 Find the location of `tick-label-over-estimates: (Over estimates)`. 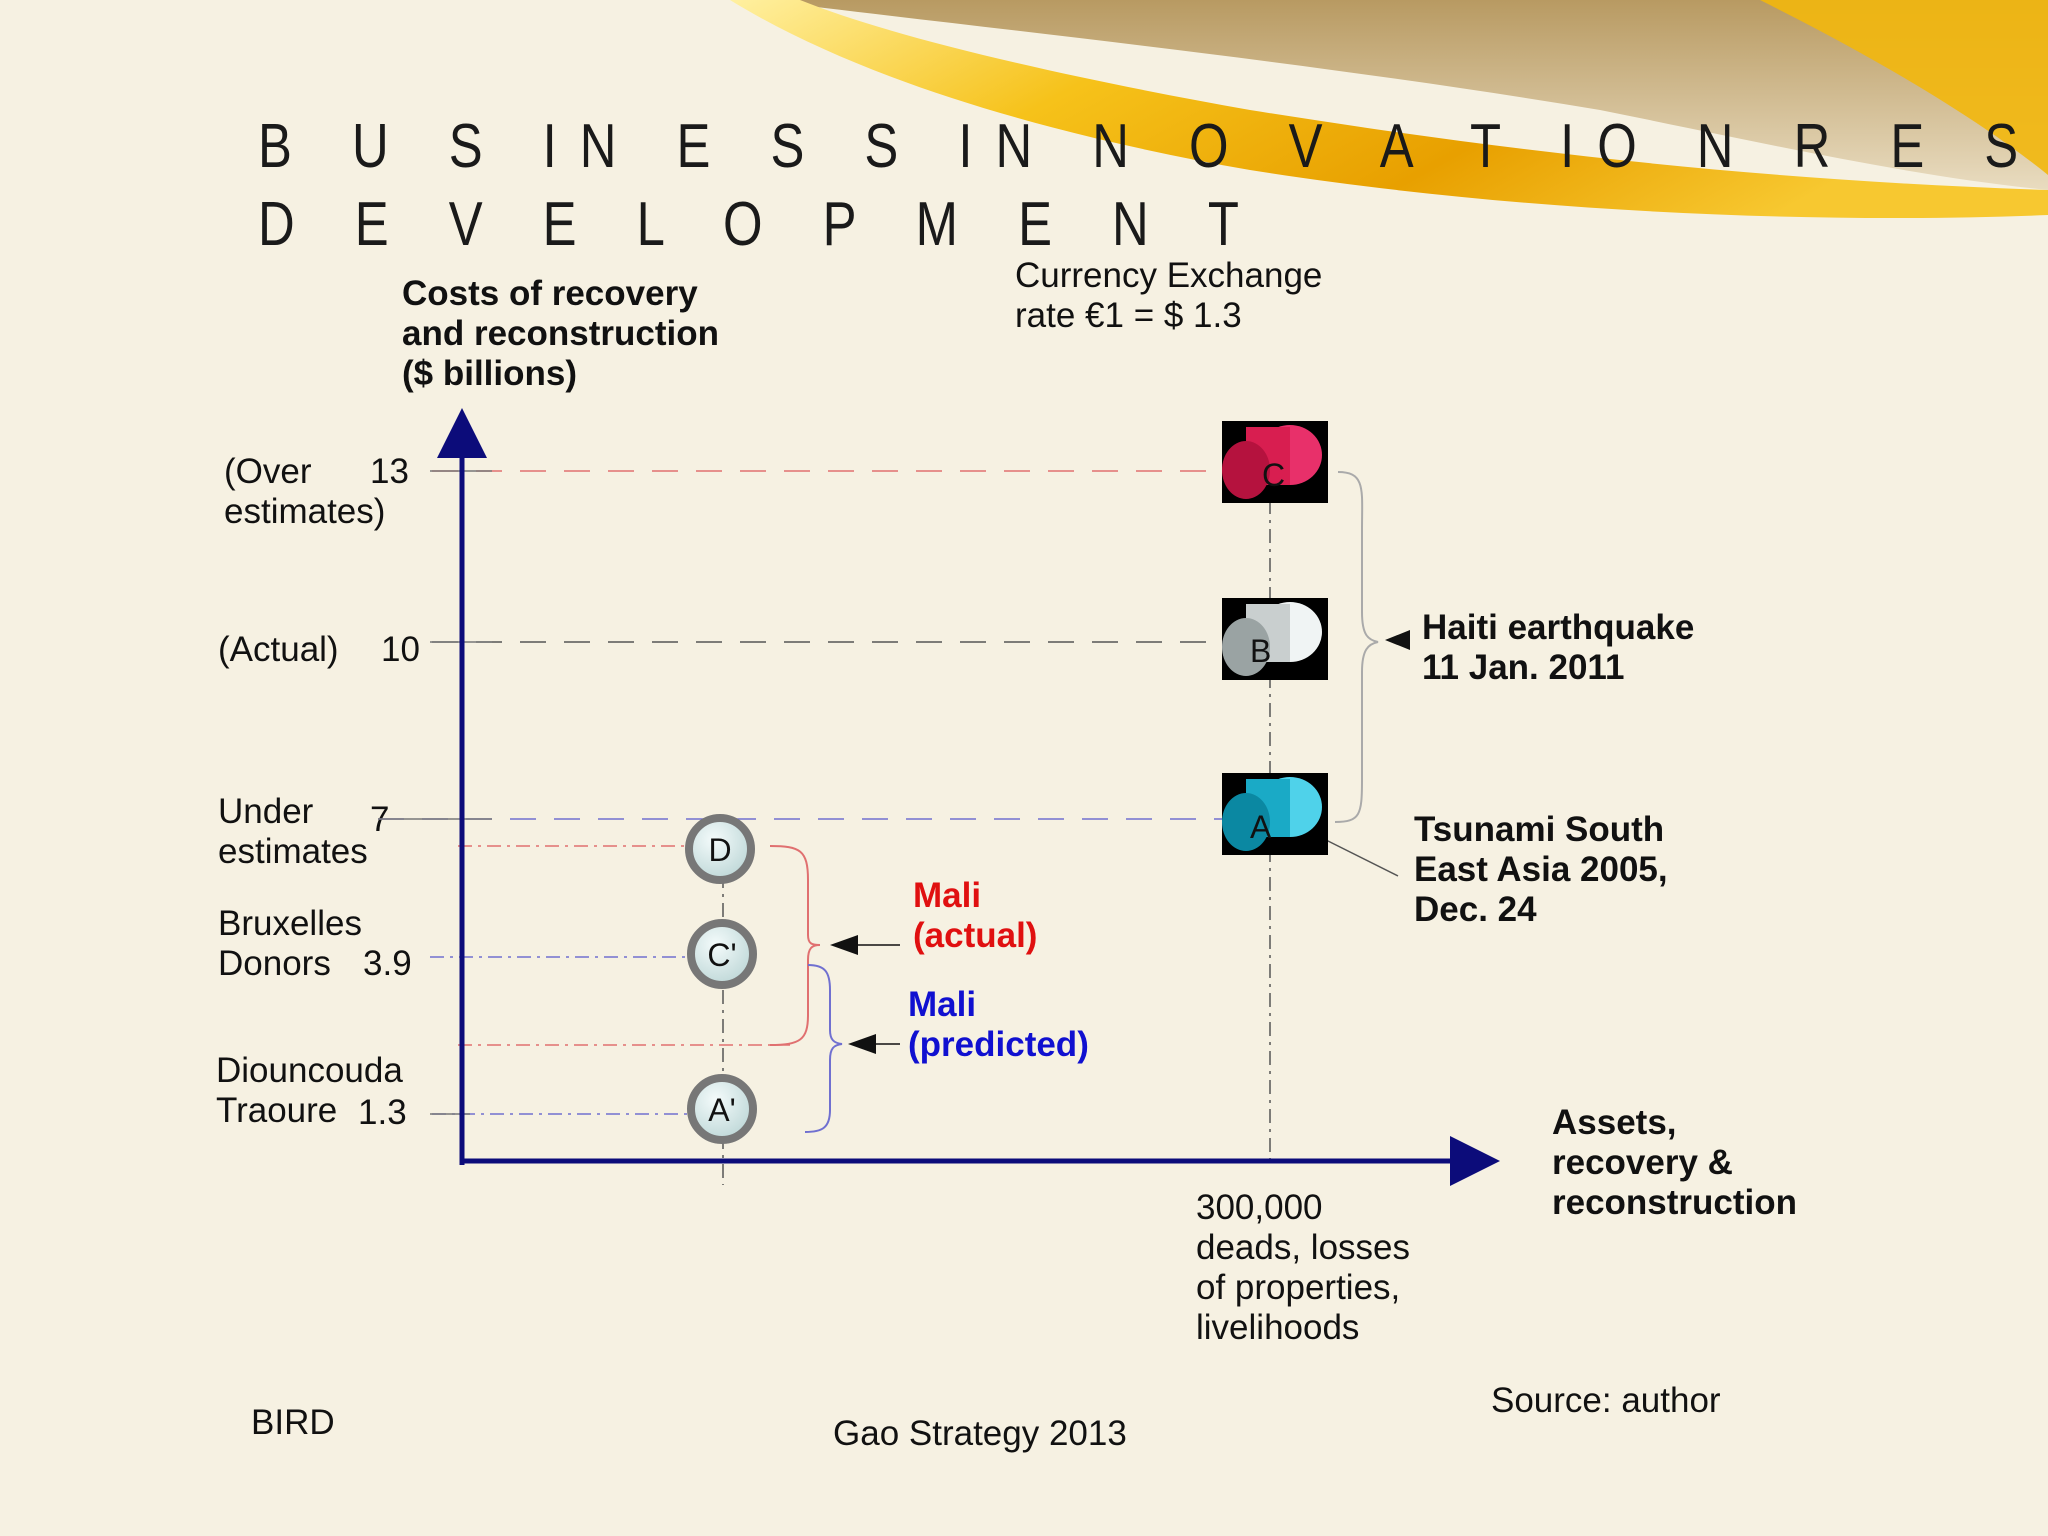

tick-label-over-estimates: (Over estimates) is located at coordinates (304, 492).